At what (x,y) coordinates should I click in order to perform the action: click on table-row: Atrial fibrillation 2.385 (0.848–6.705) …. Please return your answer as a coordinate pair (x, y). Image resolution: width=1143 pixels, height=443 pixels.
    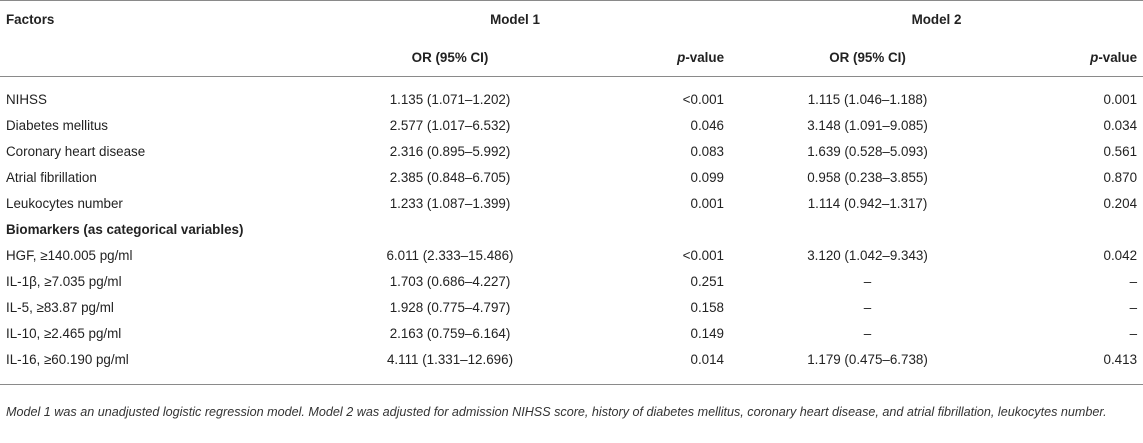
    Looking at the image, I should click on (571, 177).